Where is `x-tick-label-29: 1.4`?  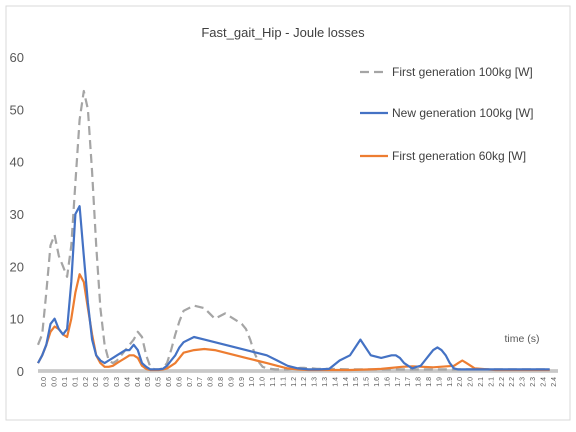 x-tick-label-29: 1.4 is located at coordinates (346, 382).